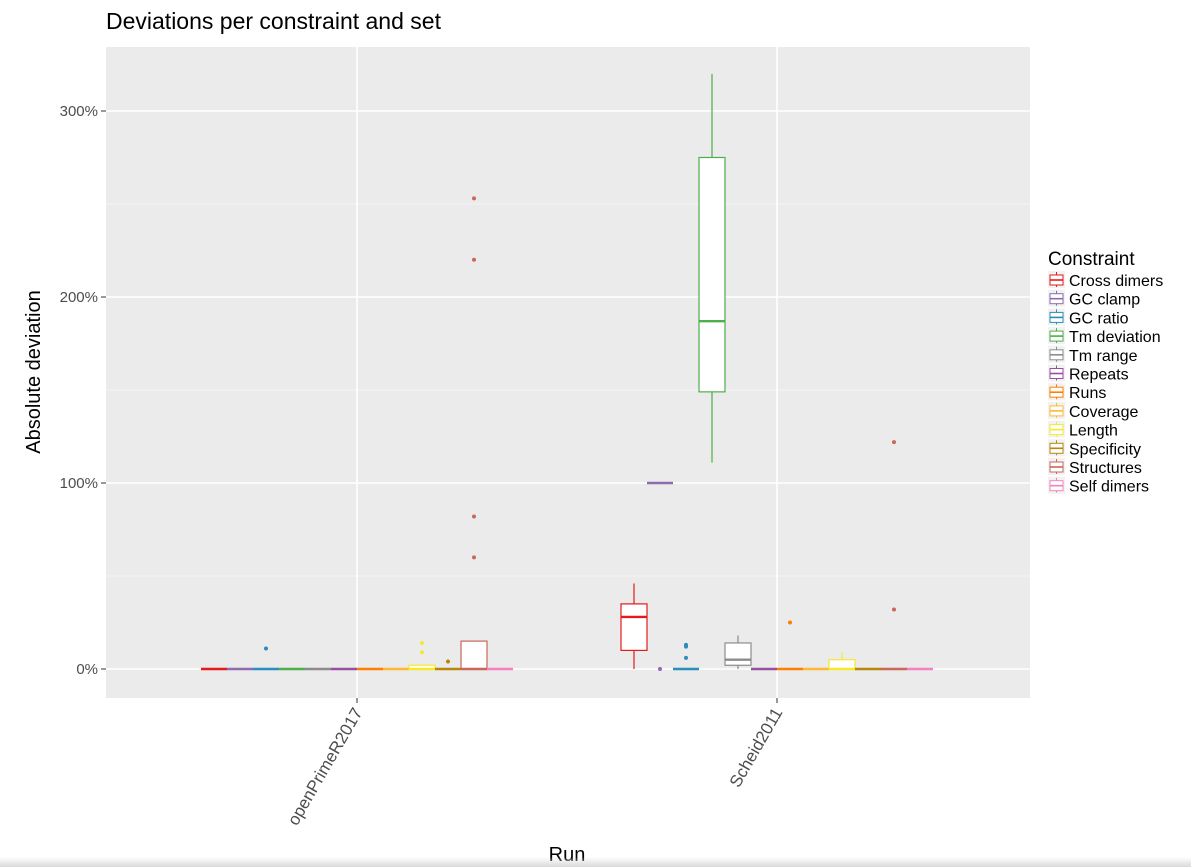 This screenshot has width=1191, height=867. What do you see at coordinates (325, 767) in the screenshot?
I see `x-tick-label: openPrimeR2017` at bounding box center [325, 767].